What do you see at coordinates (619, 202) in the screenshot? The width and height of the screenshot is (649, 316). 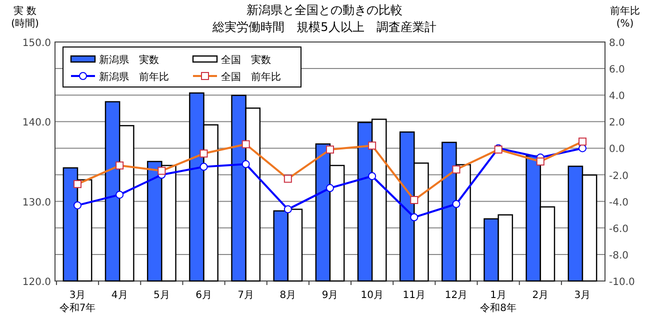 I see `y2-tick-label: -4.0` at bounding box center [619, 202].